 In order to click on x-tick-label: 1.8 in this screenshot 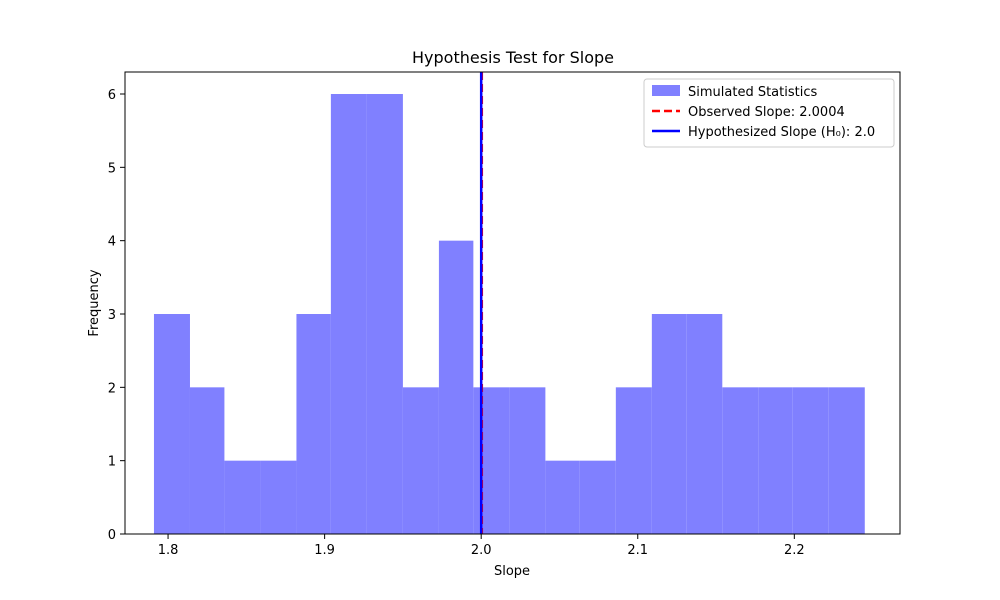, I will do `click(168, 550)`.